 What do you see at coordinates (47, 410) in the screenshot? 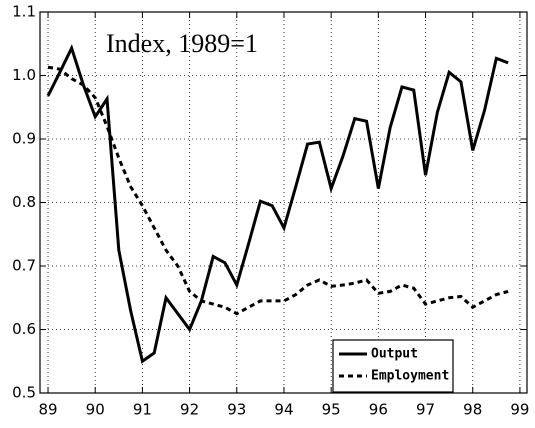
I see `x-tick-label: 89` at bounding box center [47, 410].